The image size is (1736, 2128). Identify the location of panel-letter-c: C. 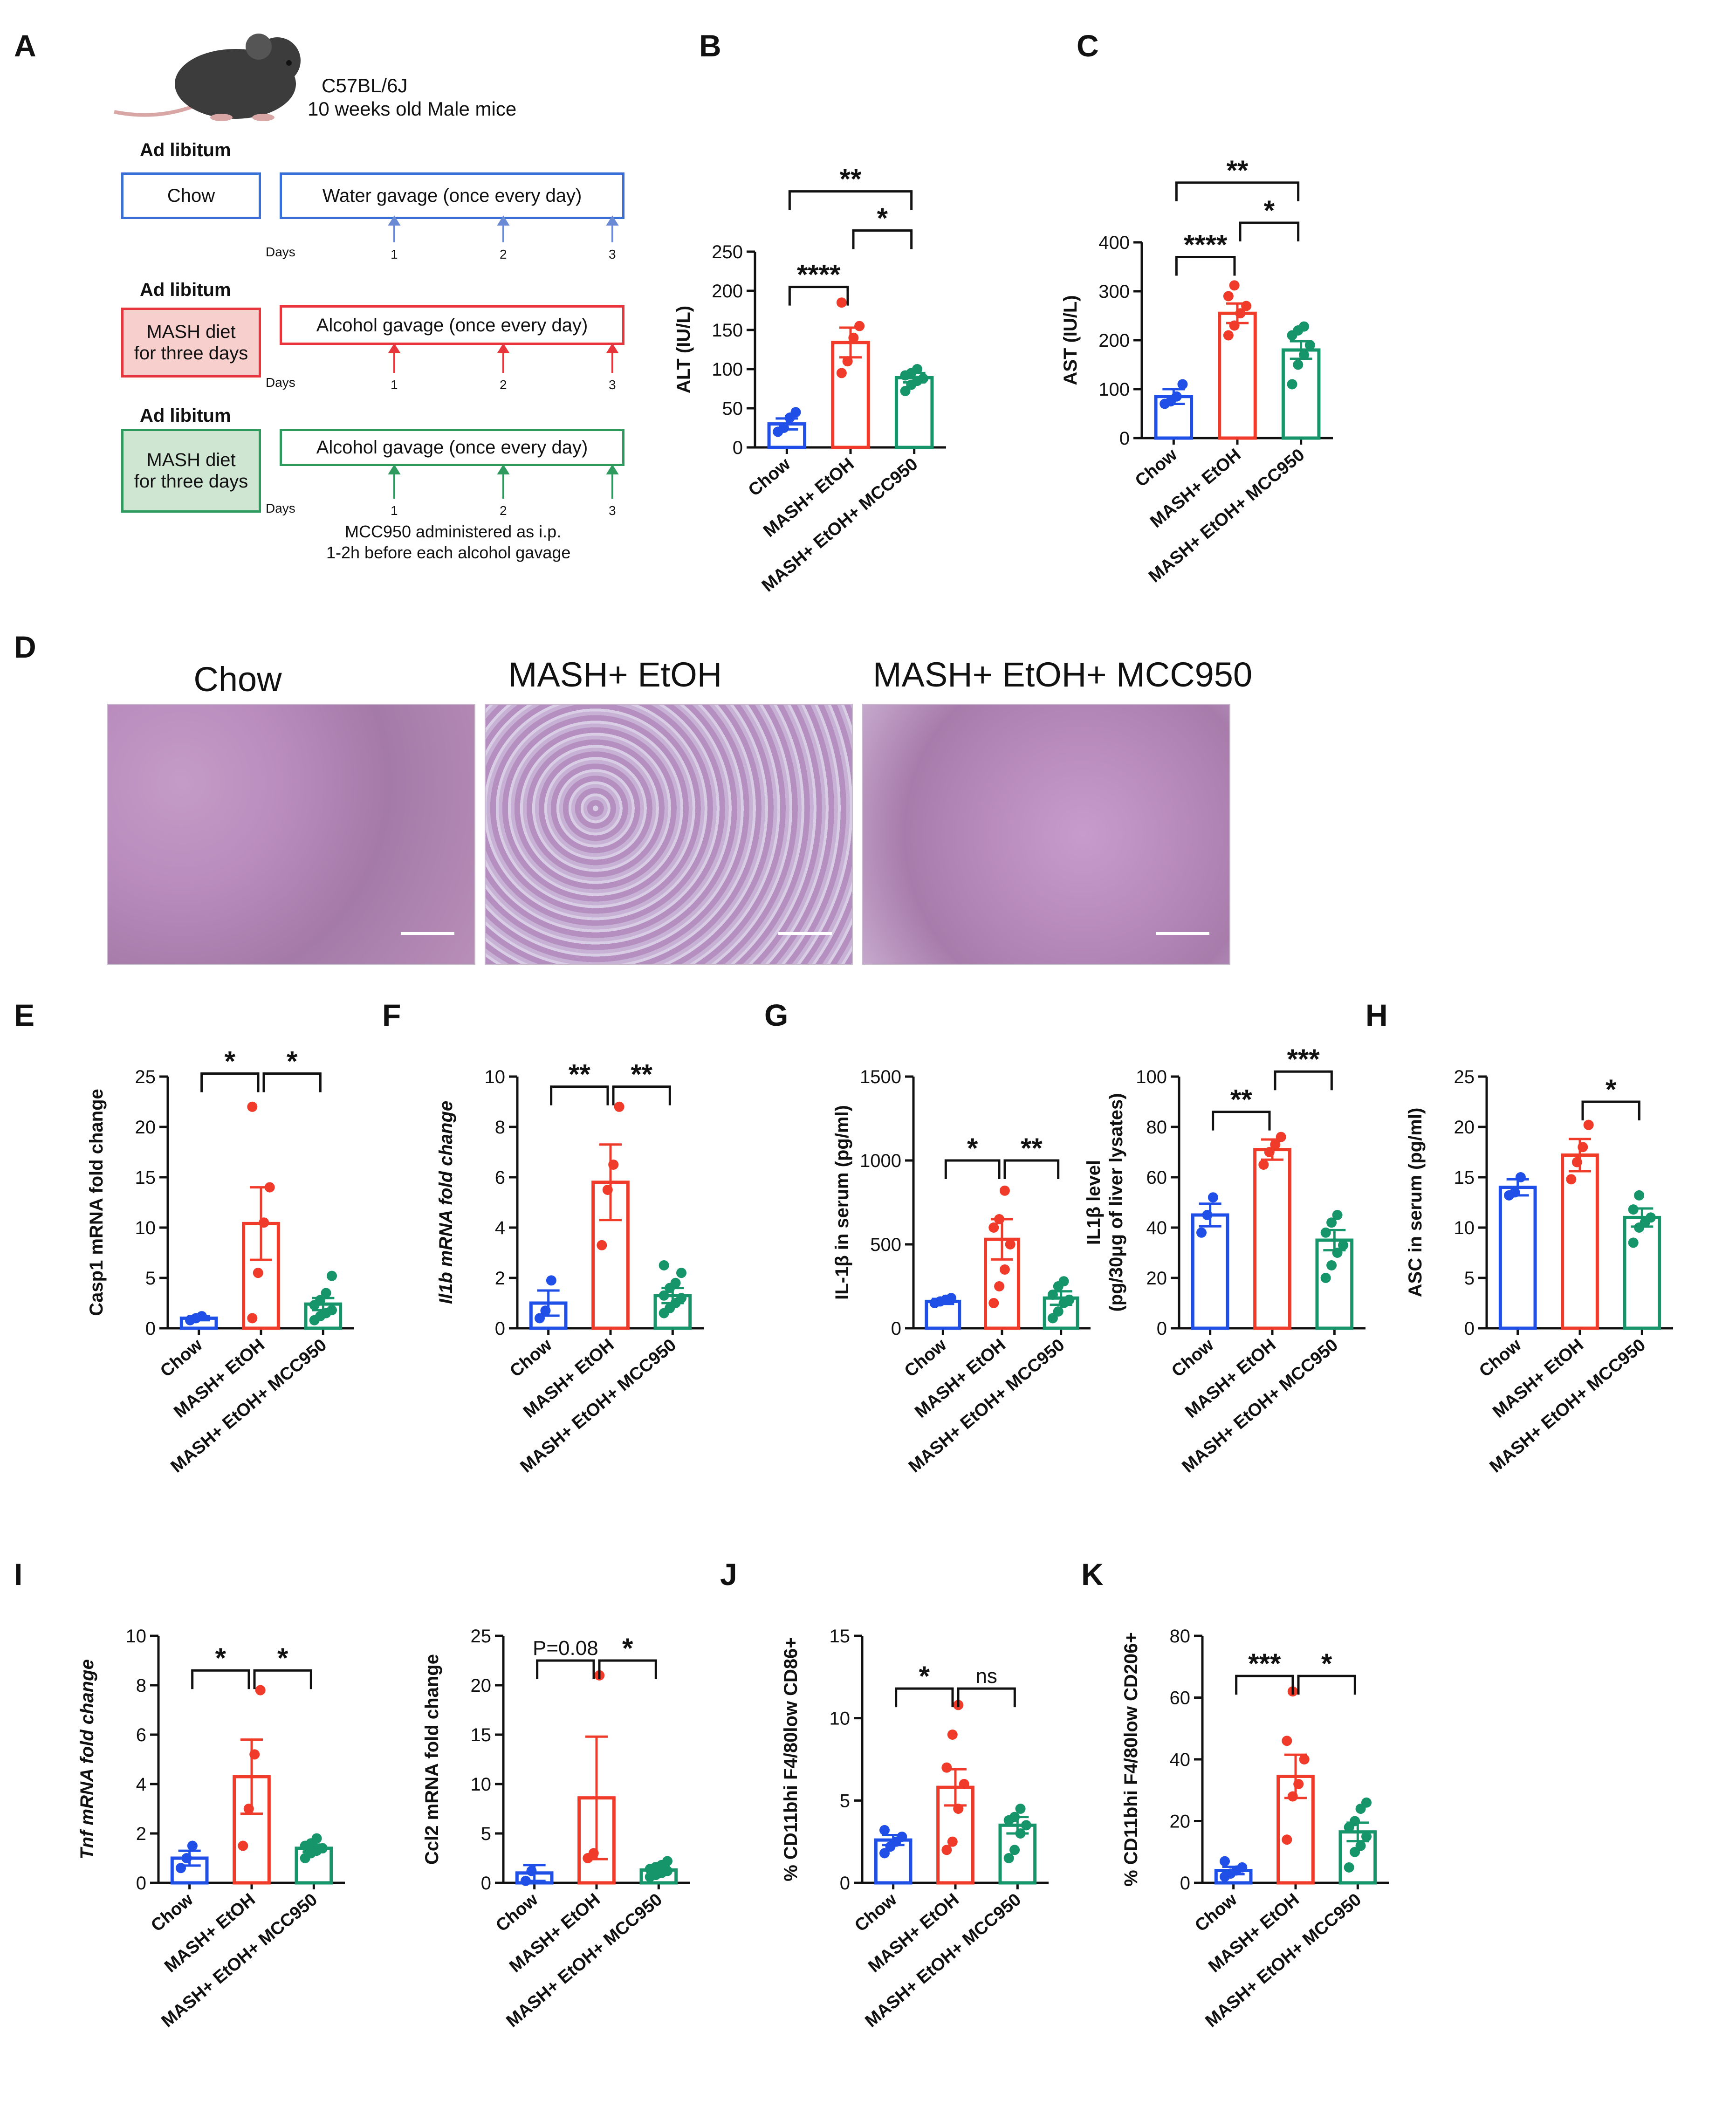
(1088, 46).